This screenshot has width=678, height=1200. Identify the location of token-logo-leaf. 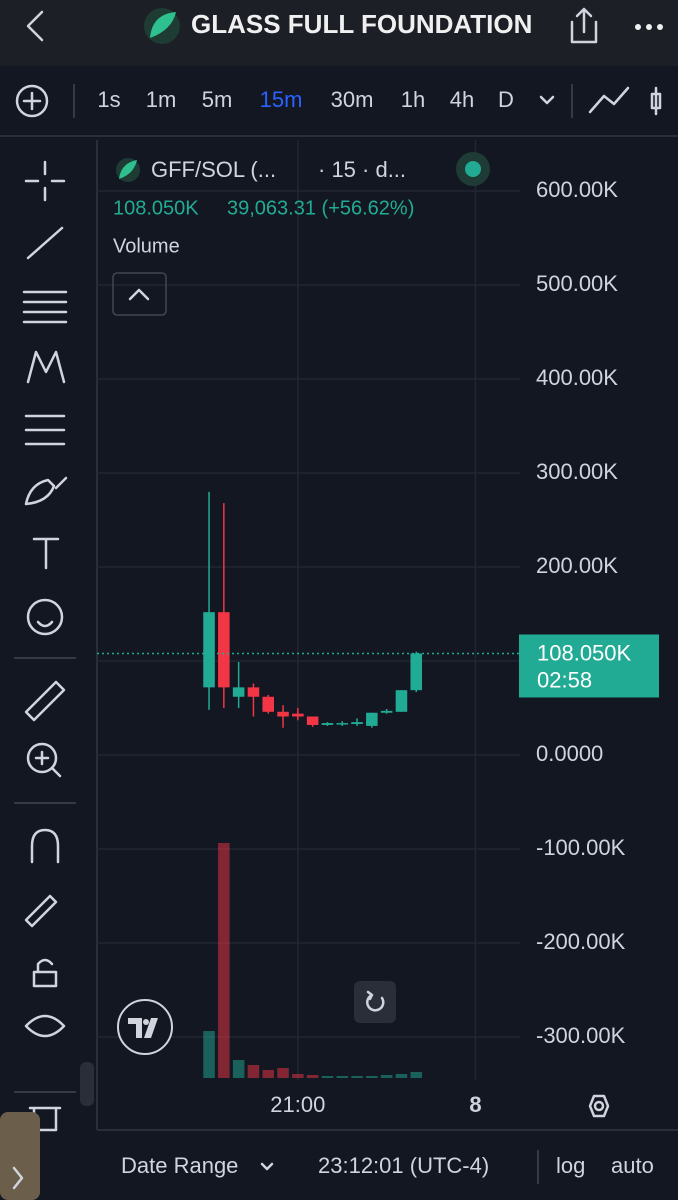
(163, 25).